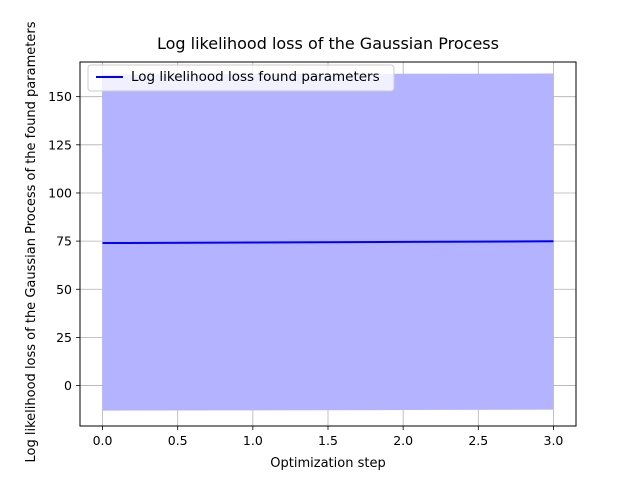 The height and width of the screenshot is (480, 640). I want to click on legend: Log likelihood loss found parameters, so click(241, 78).